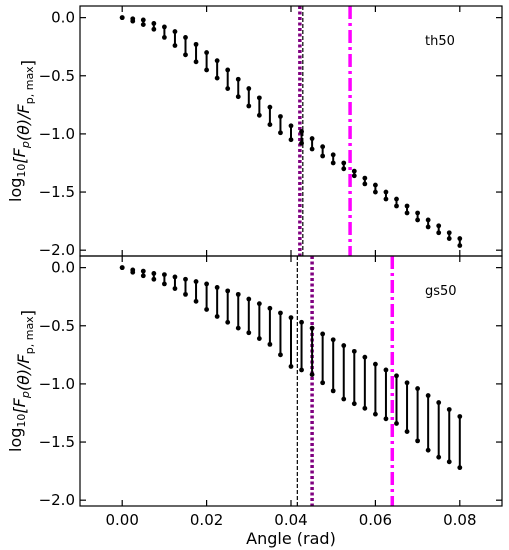 The width and height of the screenshot is (509, 550). Describe the element at coordinates (21, 381) in the screenshot. I see `y-axis-label: log10[Fp(θ)/Fp, max]` at that location.